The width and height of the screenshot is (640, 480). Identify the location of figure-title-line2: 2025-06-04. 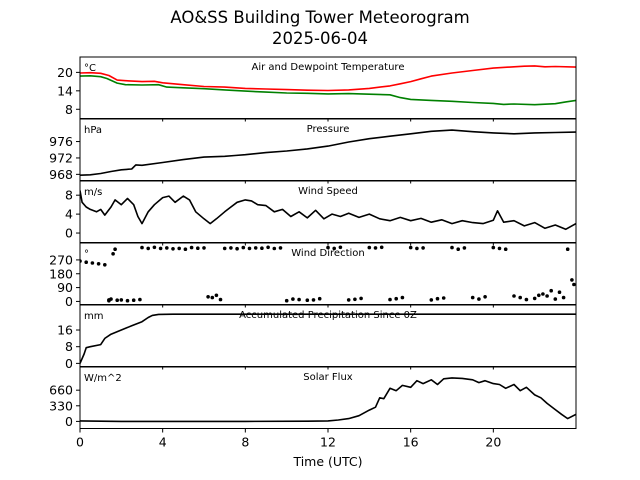
(320, 38).